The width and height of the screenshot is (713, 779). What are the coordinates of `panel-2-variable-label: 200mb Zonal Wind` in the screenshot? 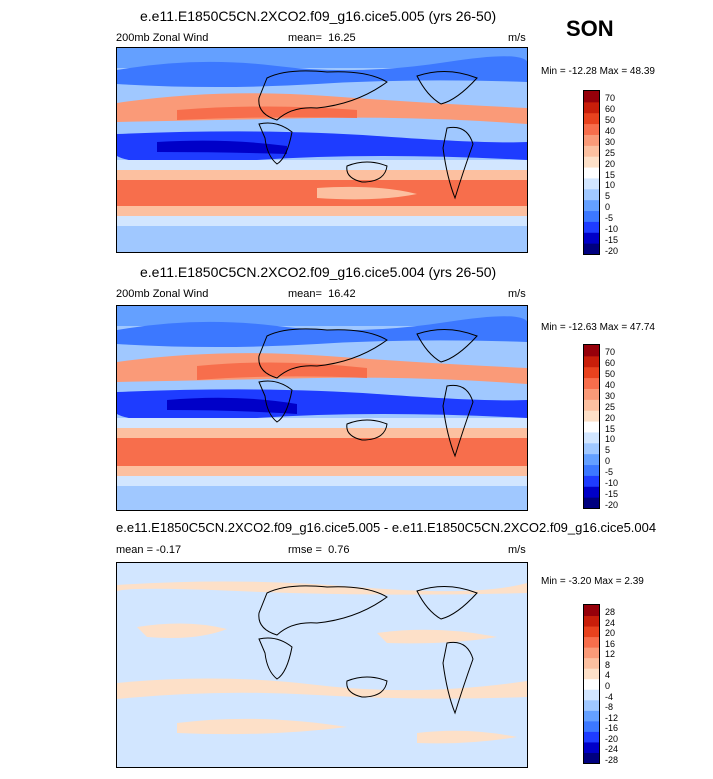 It's located at (162, 294).